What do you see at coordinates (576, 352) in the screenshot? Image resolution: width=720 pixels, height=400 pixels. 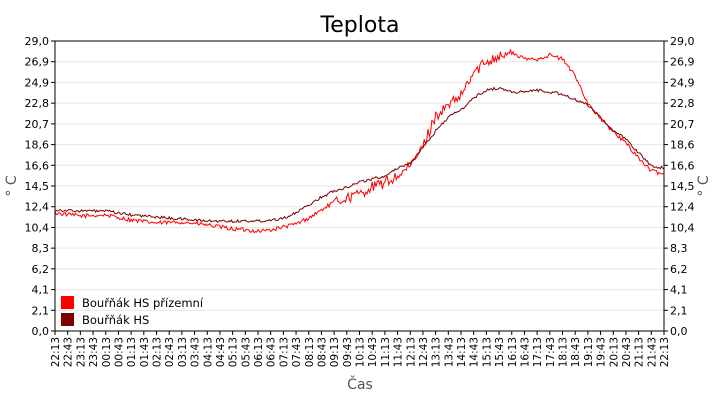 I see `x-tick-label: 18:43` at bounding box center [576, 352].